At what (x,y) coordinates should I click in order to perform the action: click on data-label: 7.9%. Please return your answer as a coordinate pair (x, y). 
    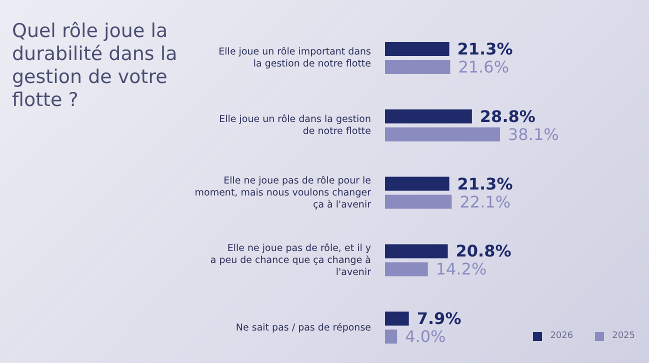
    Looking at the image, I should click on (439, 318).